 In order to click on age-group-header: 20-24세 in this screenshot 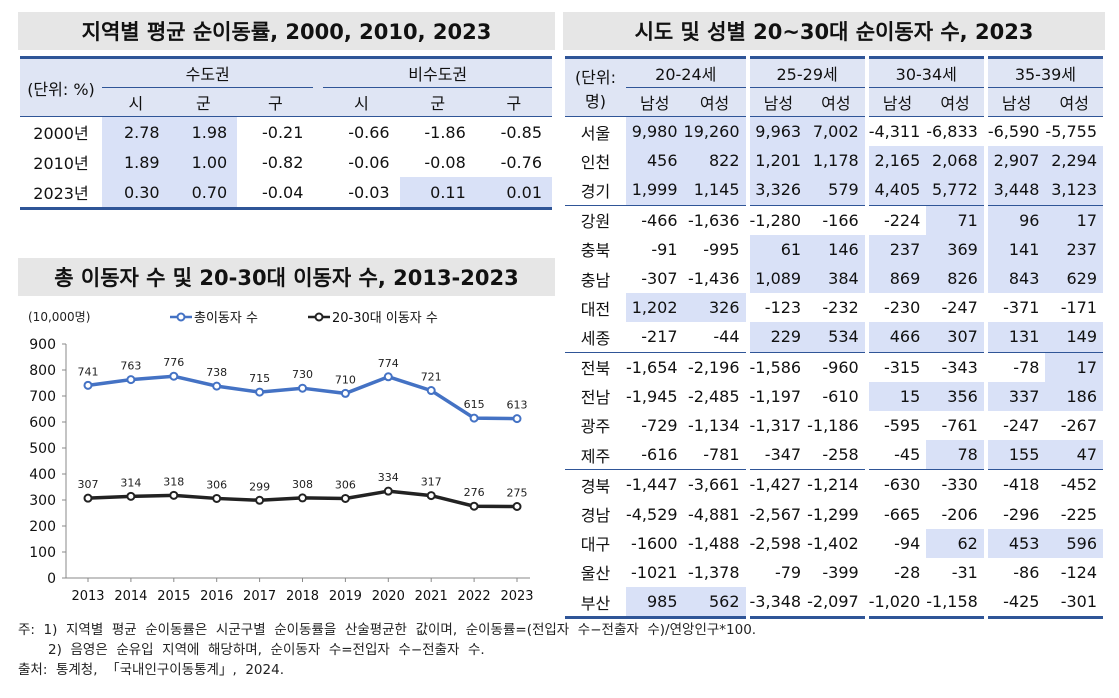, I will do `click(686, 72)`.